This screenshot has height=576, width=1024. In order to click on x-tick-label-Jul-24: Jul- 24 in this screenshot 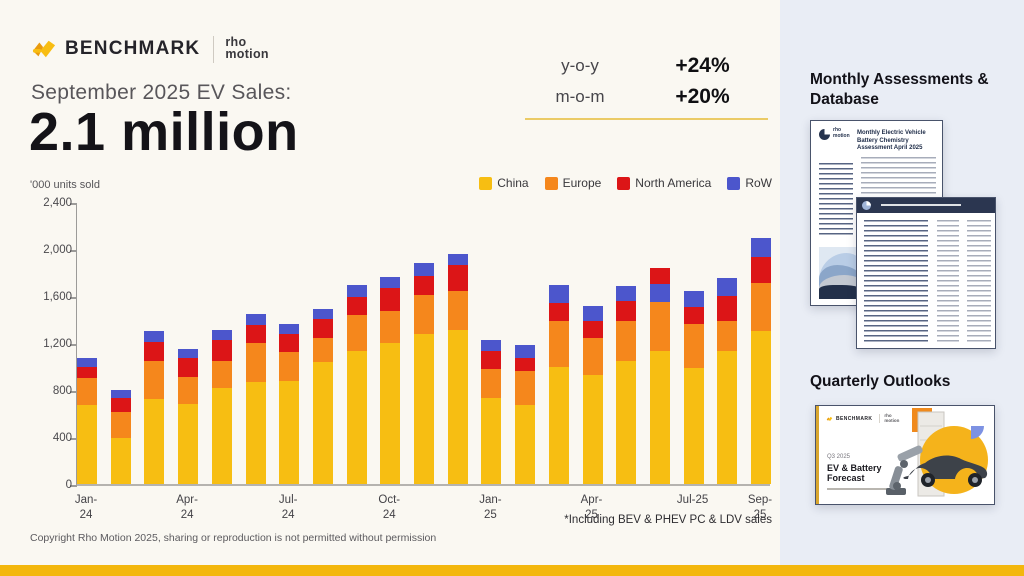, I will do `click(288, 507)`.